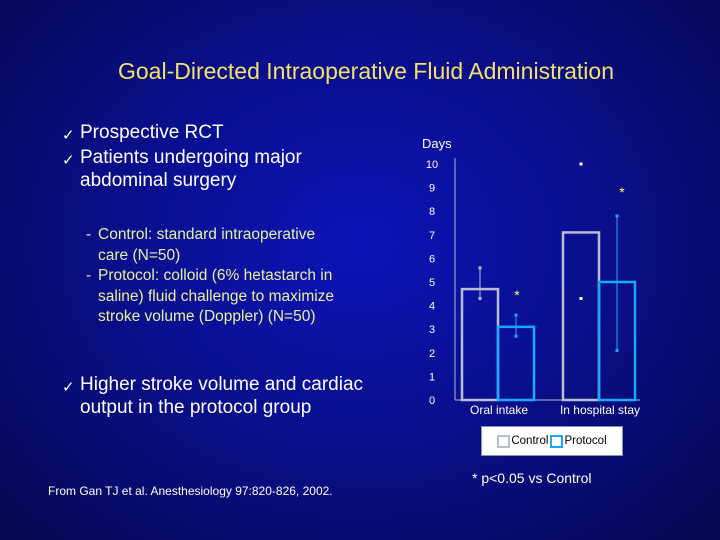 This screenshot has height=540, width=720. What do you see at coordinates (432, 354) in the screenshot?
I see `y-tick-label: 2` at bounding box center [432, 354].